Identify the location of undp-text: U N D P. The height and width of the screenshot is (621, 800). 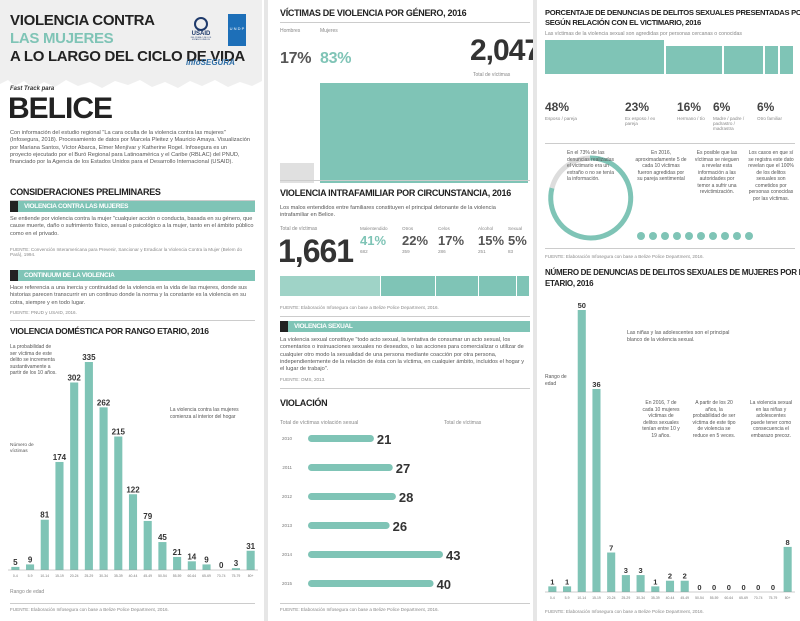
(237, 28).